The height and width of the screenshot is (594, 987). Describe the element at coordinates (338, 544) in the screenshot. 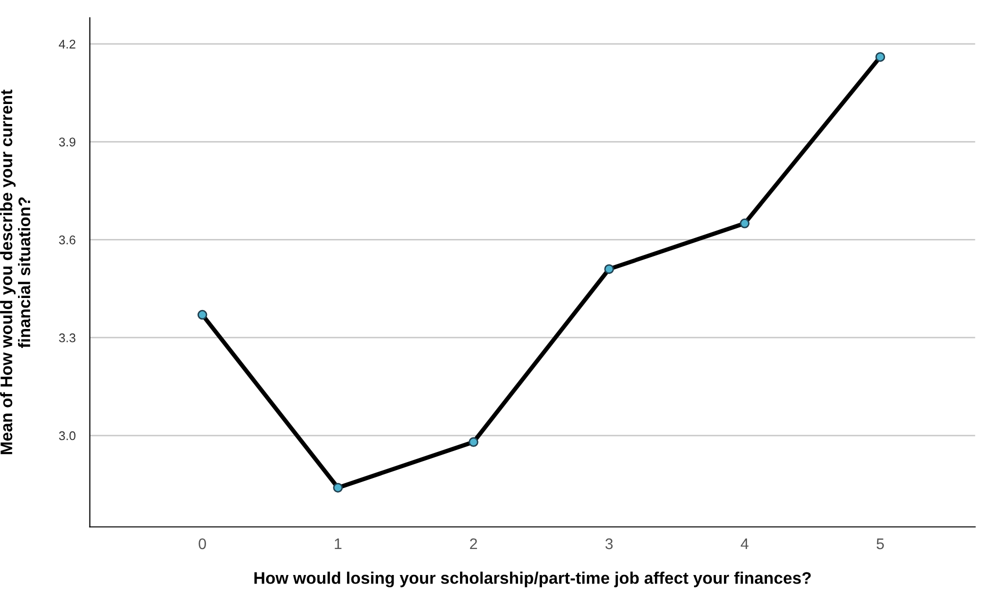

I see `x-tick-label: 1` at that location.